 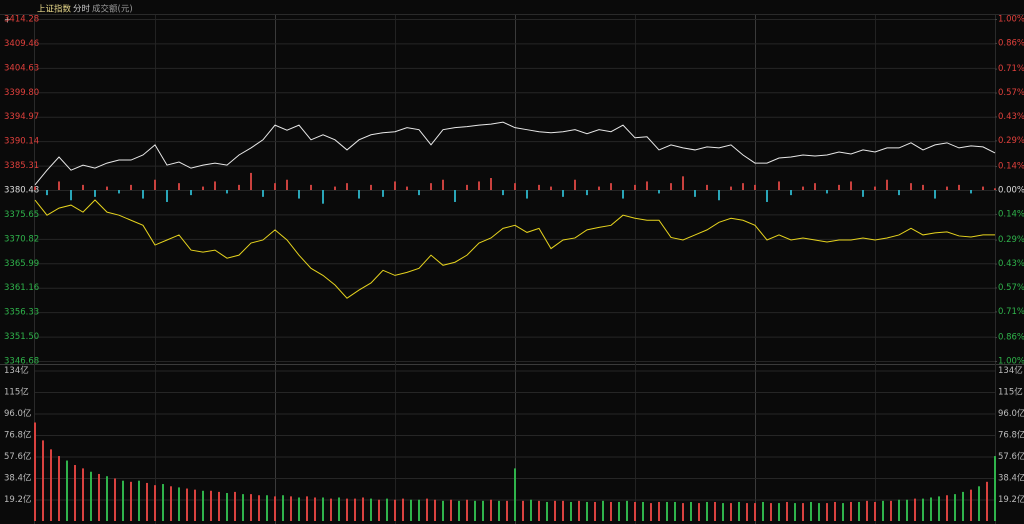 I want to click on volume-tick-label: 57.6亿, so click(x=1011, y=456).